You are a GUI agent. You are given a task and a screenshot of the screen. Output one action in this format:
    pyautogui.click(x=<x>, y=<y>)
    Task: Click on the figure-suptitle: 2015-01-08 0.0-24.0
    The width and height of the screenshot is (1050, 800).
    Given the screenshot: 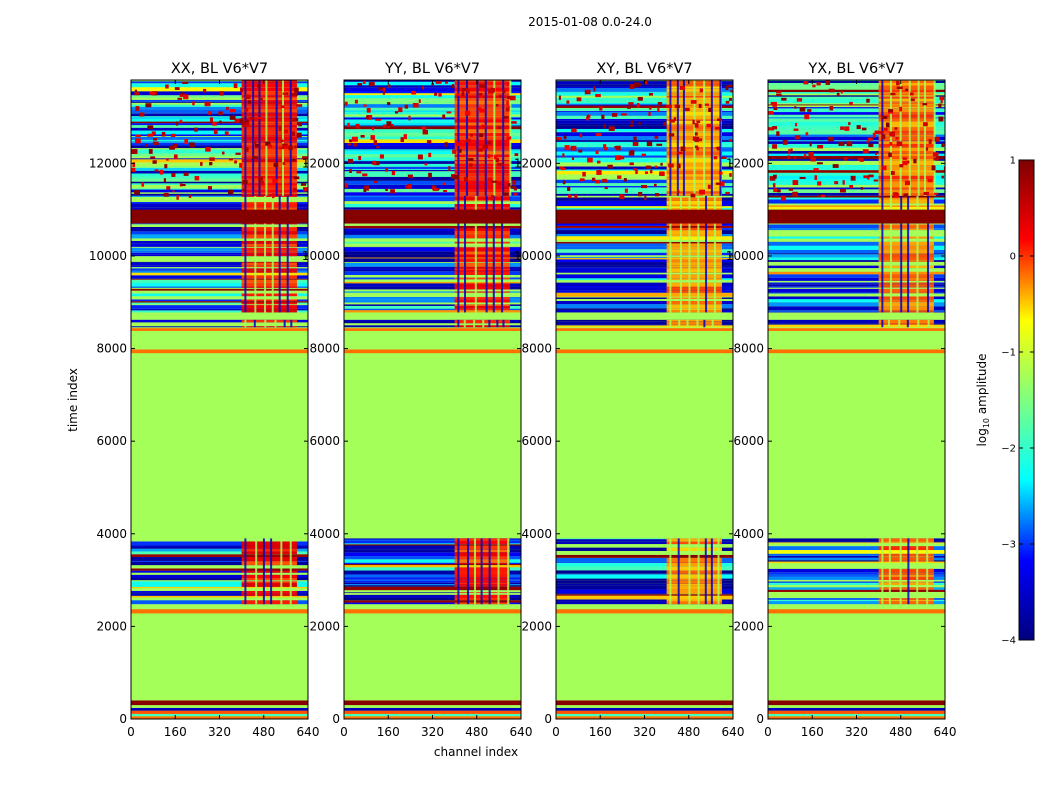 What is the action you would take?
    pyautogui.click(x=590, y=22)
    